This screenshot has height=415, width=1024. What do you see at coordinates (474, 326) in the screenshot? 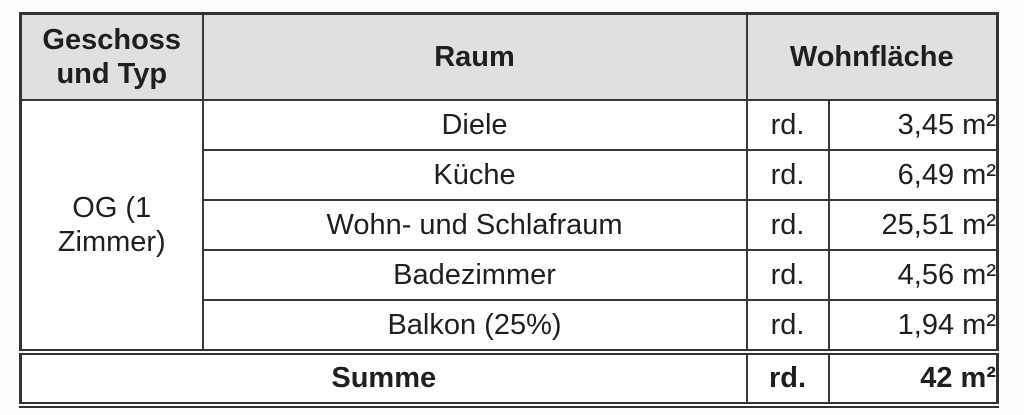
I see `room-name: Balkon (25%)` at bounding box center [474, 326].